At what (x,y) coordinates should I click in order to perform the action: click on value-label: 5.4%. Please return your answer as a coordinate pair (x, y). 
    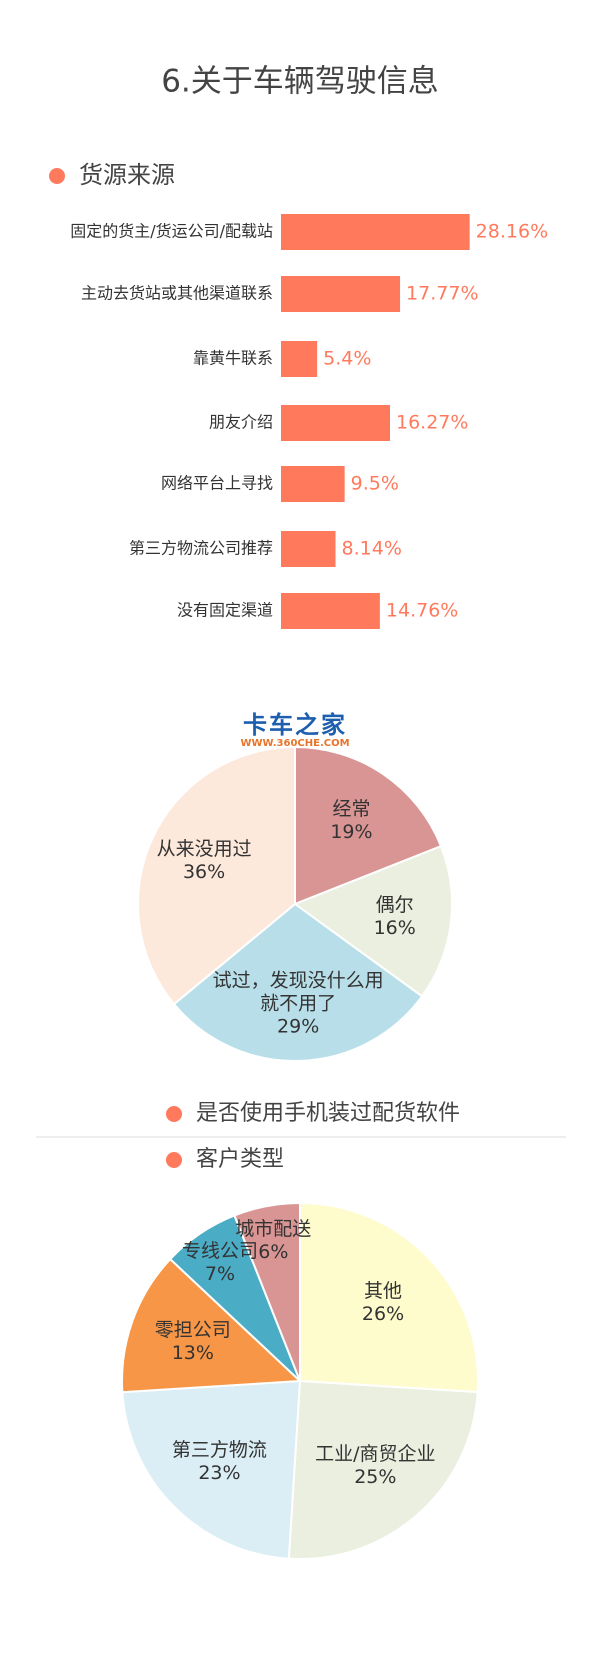
    Looking at the image, I should click on (347, 359).